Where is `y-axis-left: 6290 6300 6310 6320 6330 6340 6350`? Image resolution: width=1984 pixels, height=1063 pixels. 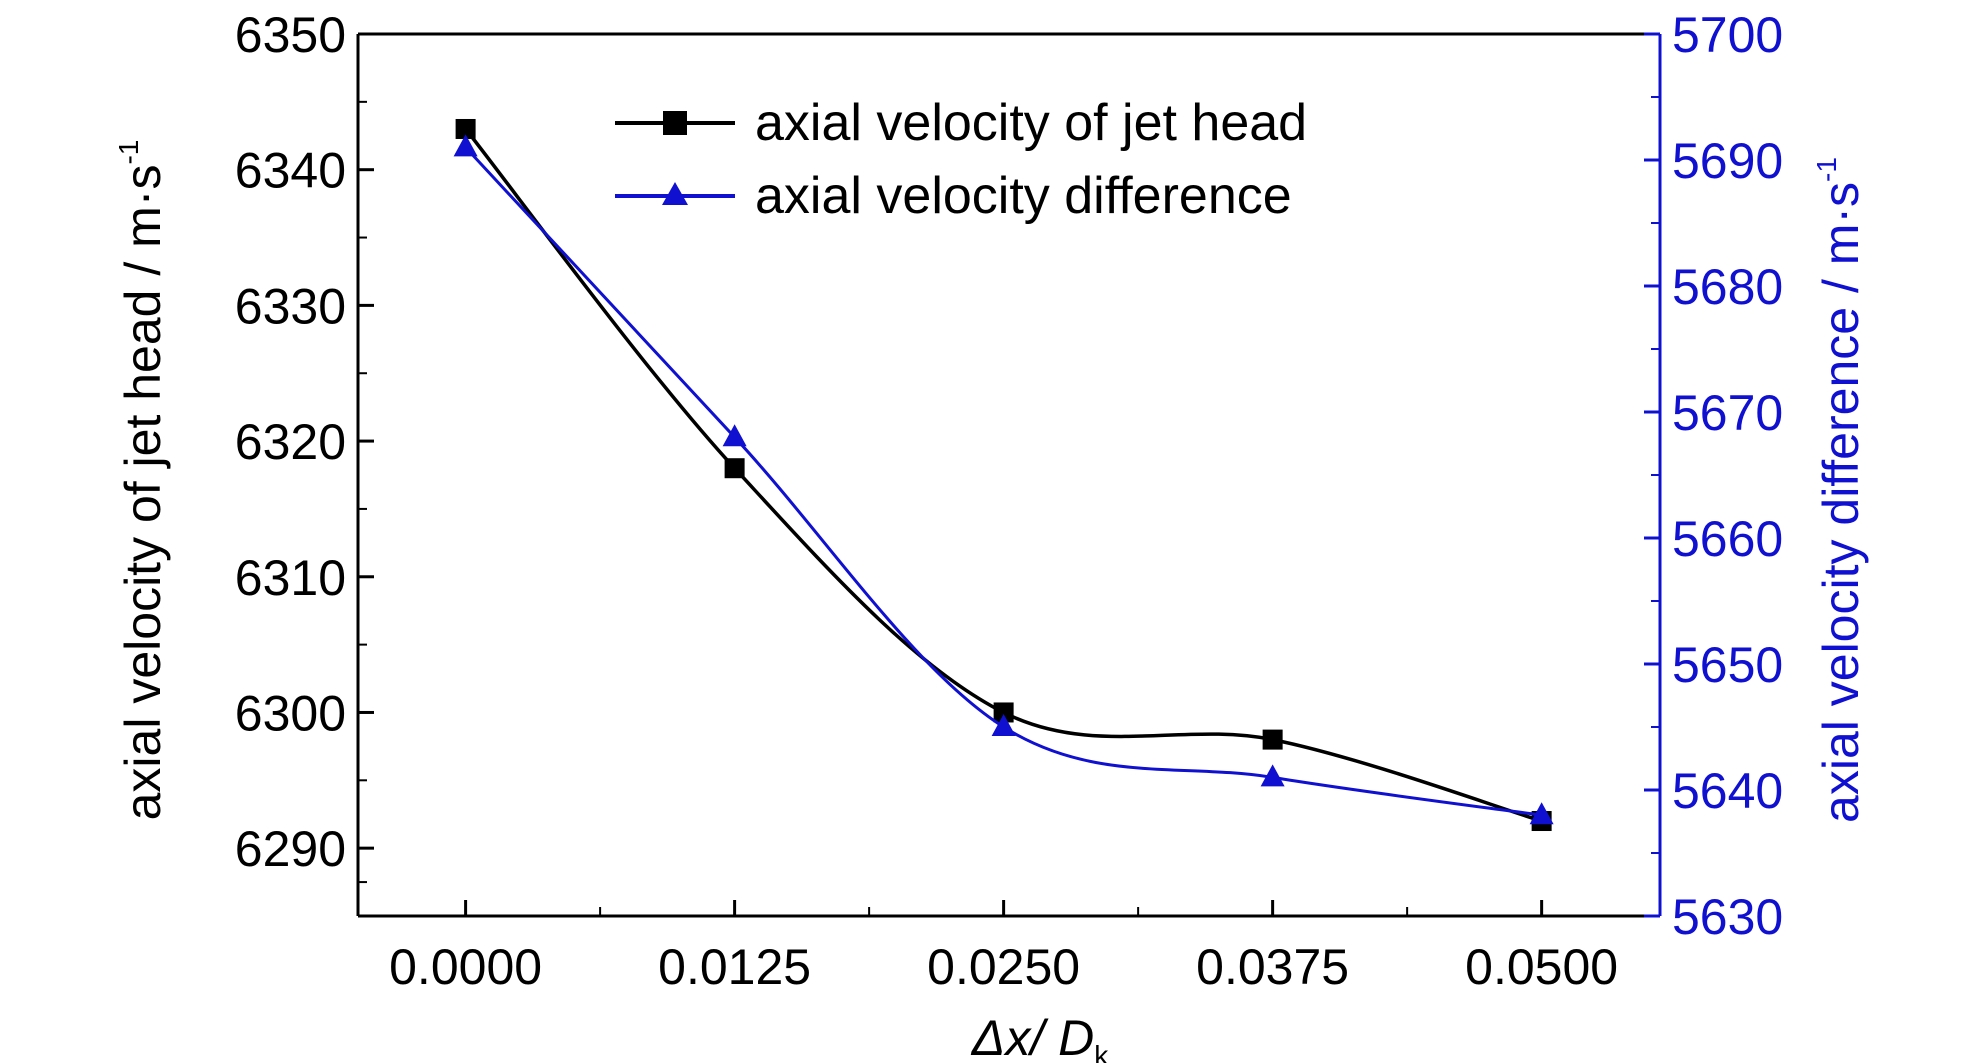 y-axis-left: 6290 6300 6310 6320 6330 6340 6350 is located at coordinates (304, 445).